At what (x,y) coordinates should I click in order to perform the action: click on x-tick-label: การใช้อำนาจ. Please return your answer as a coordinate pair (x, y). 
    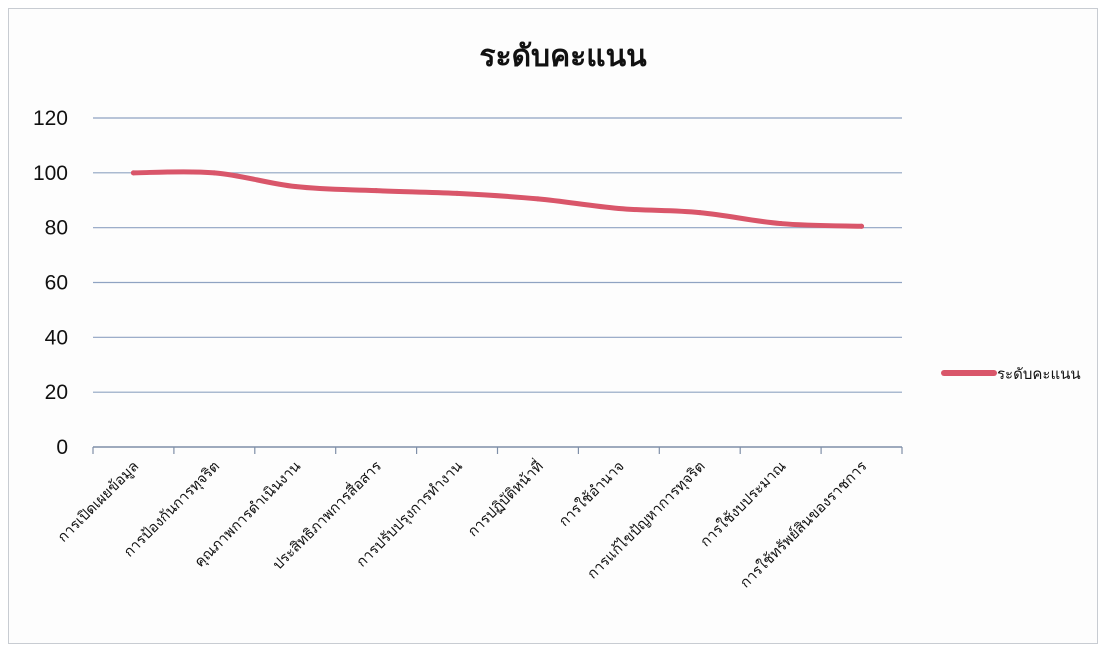
    Looking at the image, I should click on (591, 493).